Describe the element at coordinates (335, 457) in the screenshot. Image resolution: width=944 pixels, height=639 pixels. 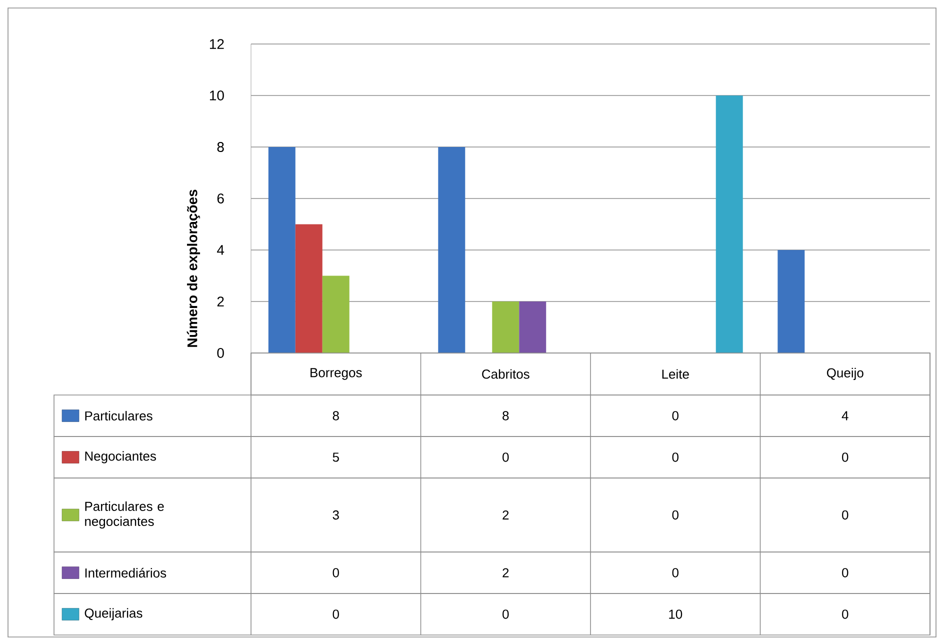
I see `data-label: 5` at that location.